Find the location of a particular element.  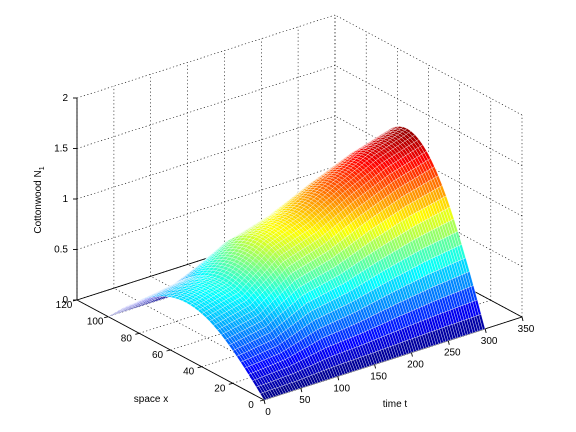

z-tick-label: 1 is located at coordinates (65, 199).